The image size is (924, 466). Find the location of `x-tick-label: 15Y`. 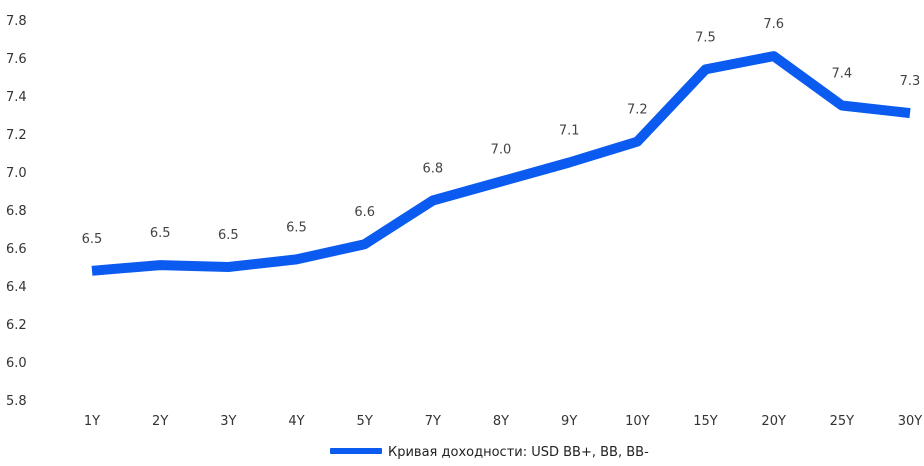

x-tick-label: 15Y is located at coordinates (705, 421).